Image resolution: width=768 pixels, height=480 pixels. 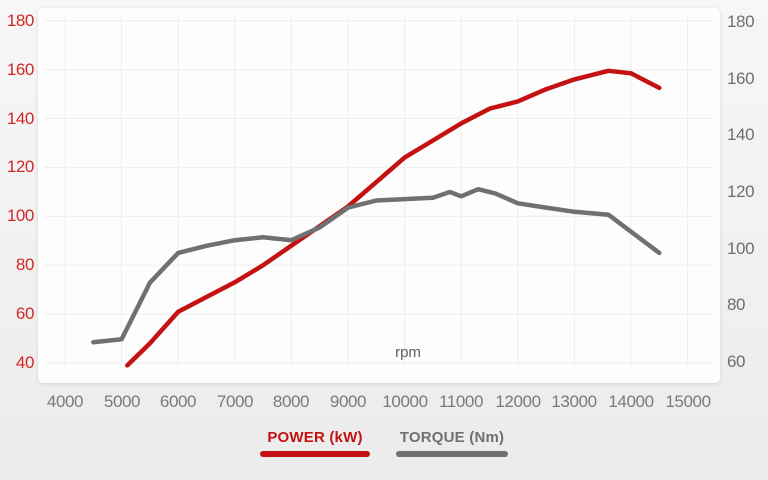 I want to click on chart-legend: POWER (kW) TORQUE (Nm), so click(x=384, y=443).